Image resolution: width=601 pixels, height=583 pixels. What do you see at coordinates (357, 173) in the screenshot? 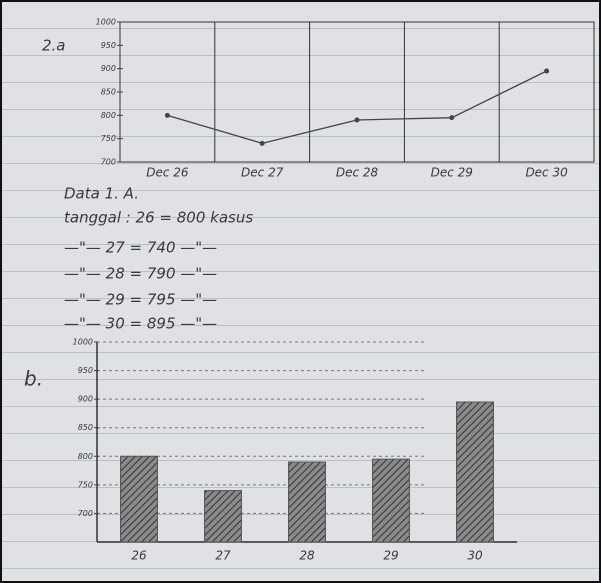
I see `x-tick-label: Dec 28` at bounding box center [357, 173].